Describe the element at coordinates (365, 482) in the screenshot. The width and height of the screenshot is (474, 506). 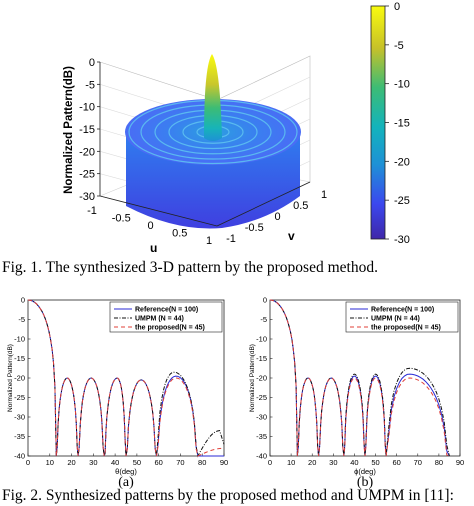
I see `panel-label: (b)` at that location.